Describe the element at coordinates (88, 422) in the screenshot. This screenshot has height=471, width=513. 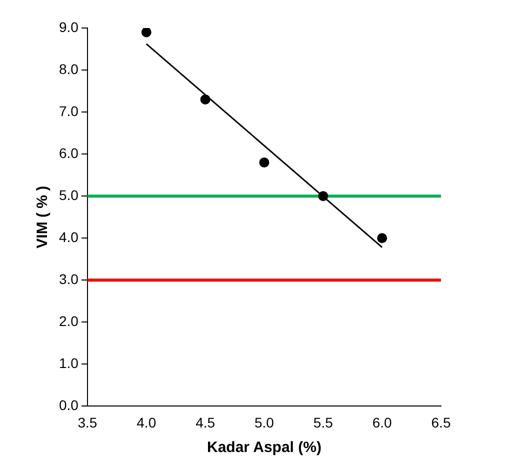
I see `x-tick-label: 3.5` at that location.